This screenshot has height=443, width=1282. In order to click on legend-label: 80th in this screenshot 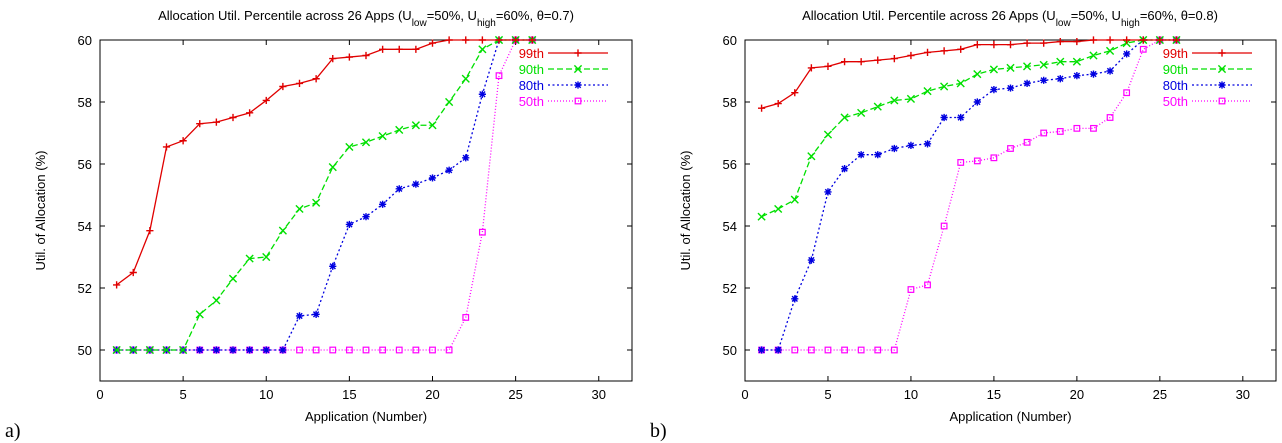, I will do `click(1175, 85)`.